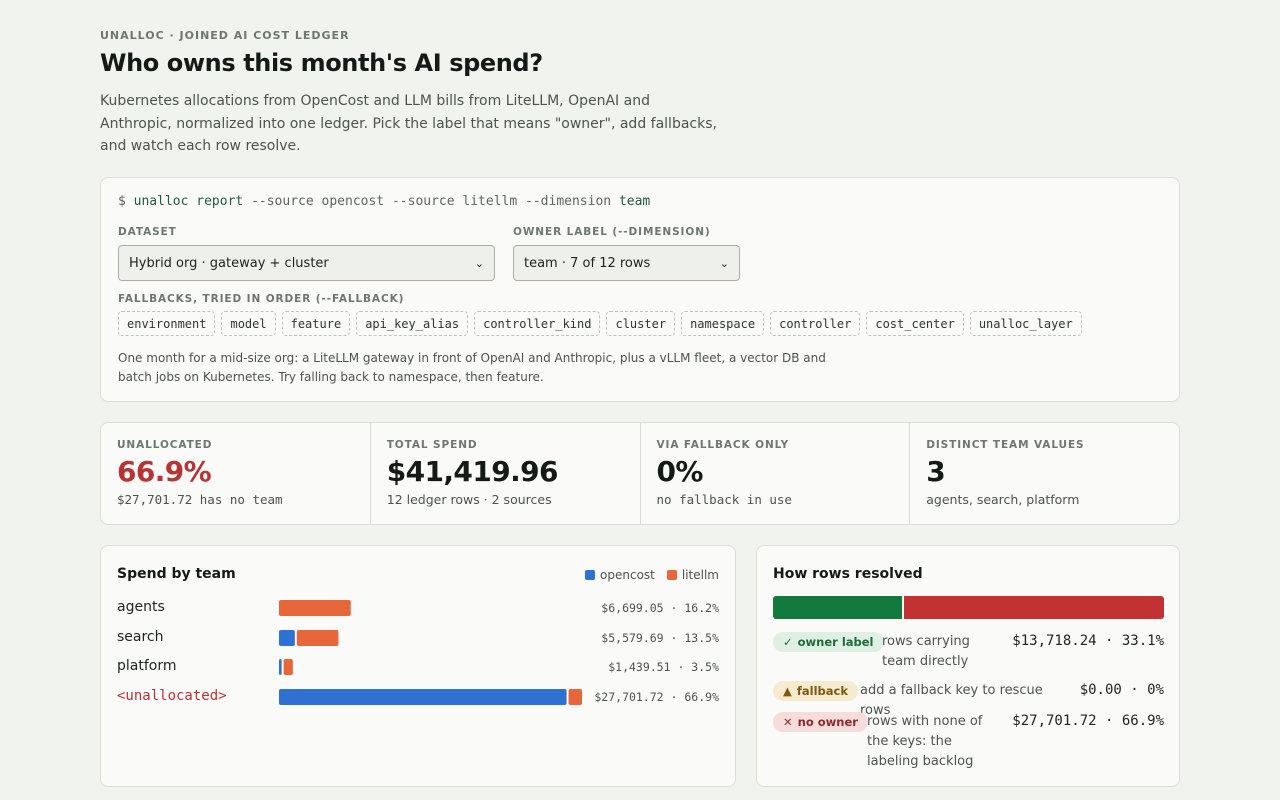 The width and height of the screenshot is (1280, 800). Describe the element at coordinates (627, 575) in the screenshot. I see `legend-label: opencost` at that location.